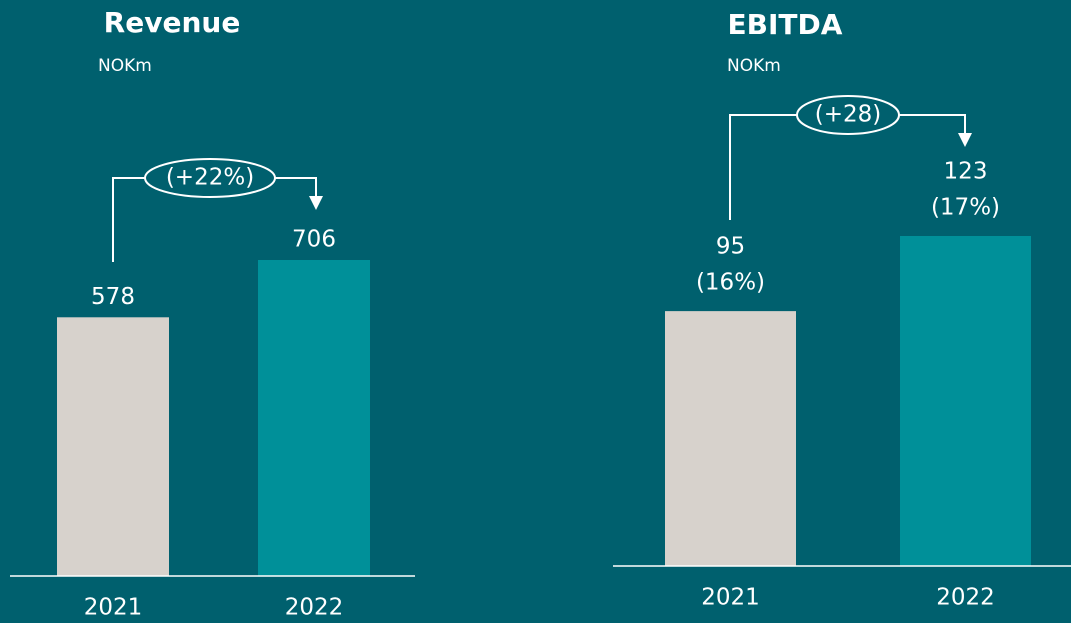 This screenshot has width=1071, height=623. I want to click on annotation: (+28), so click(848, 115).